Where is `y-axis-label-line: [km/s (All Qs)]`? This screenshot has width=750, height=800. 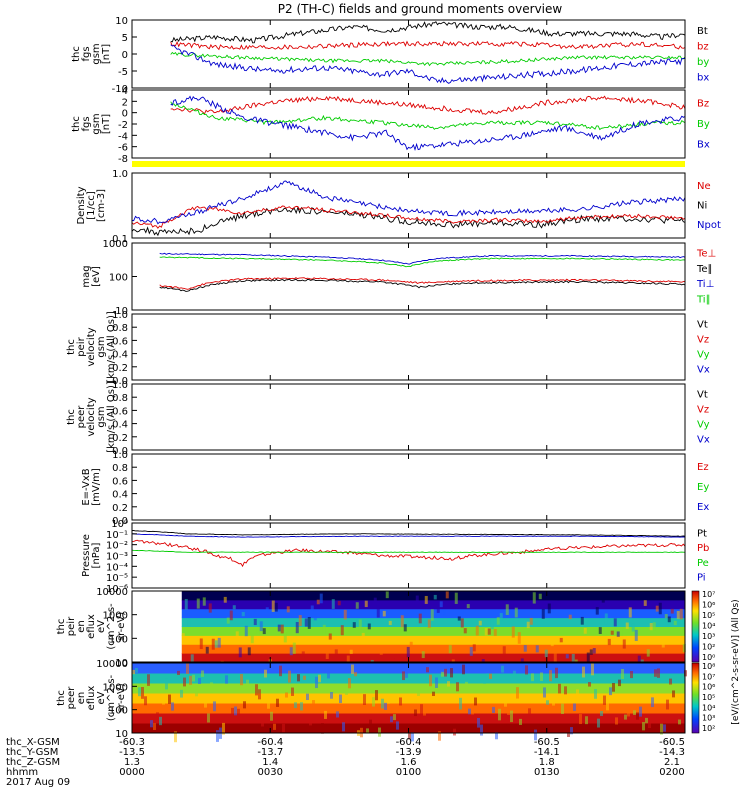 y-axis-label-line: [km/s (All Qs)] is located at coordinates (111, 347).